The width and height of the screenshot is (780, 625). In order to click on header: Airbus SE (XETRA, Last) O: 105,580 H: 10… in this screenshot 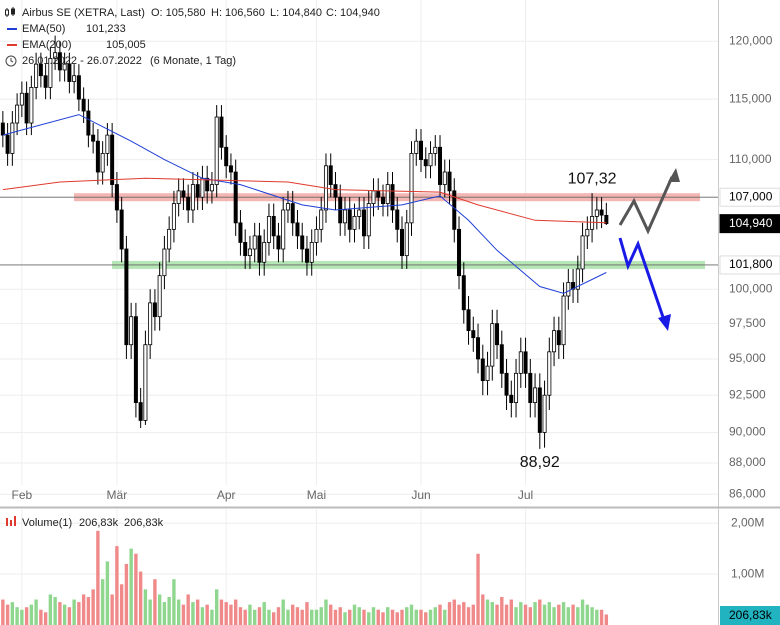, I will do `click(192, 37)`.